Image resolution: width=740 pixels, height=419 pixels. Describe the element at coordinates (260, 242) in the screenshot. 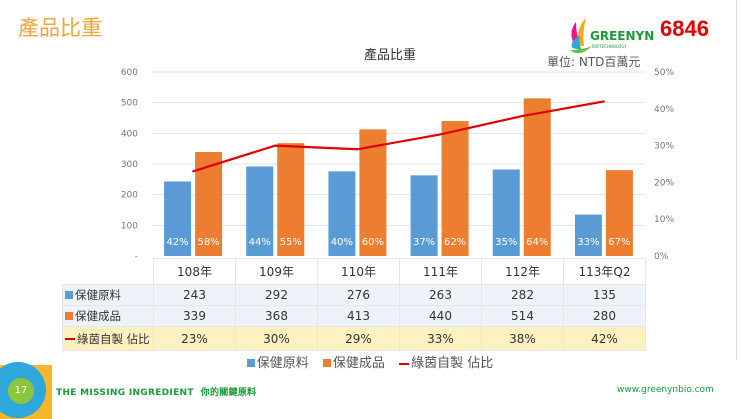

I see `bar-data-label: 44%` at that location.